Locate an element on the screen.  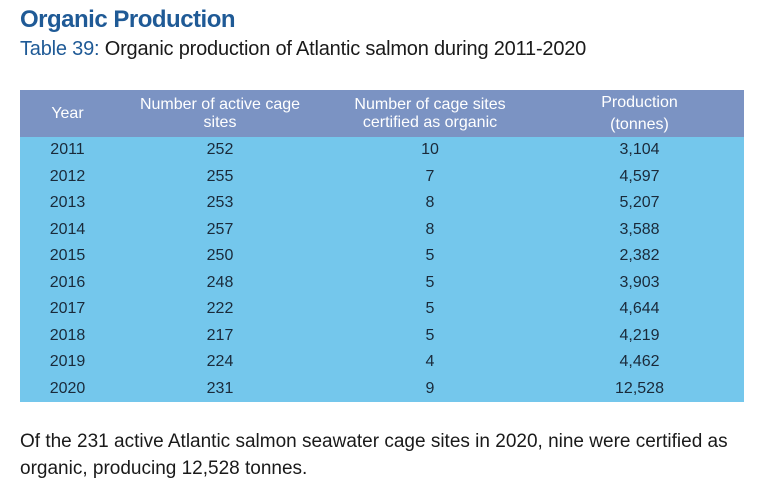
cell-active-sites: 217 is located at coordinates (220, 335).